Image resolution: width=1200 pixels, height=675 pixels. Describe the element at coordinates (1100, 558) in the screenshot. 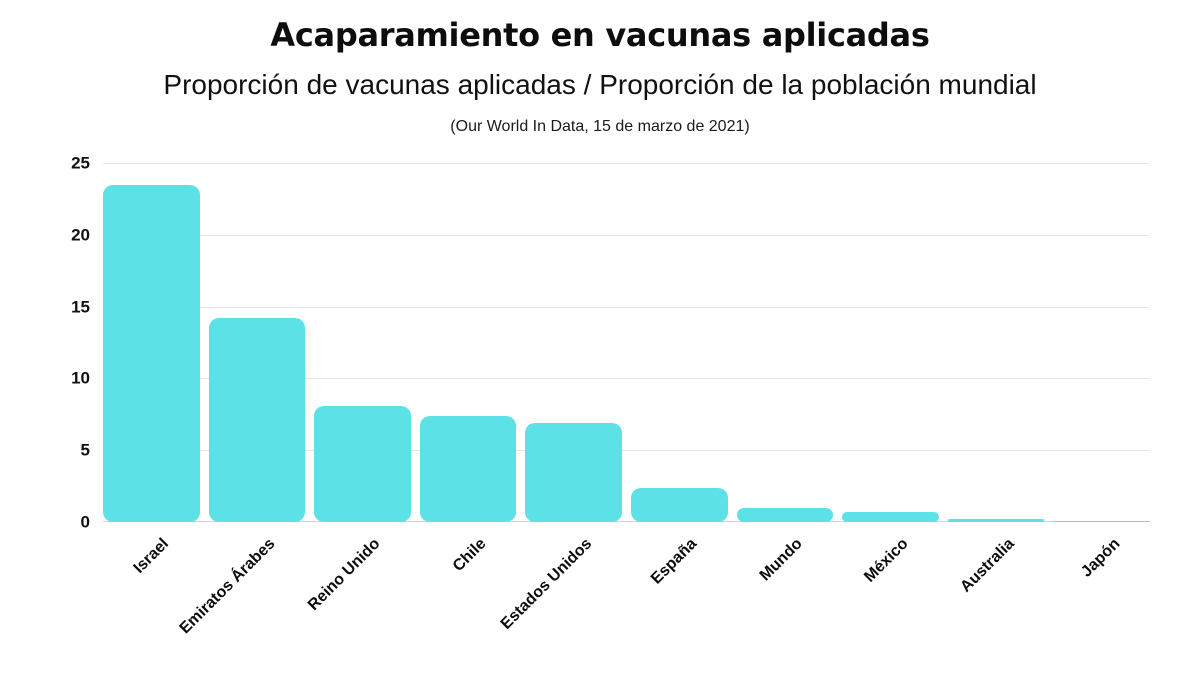

I see `x-tick-label: Japón` at that location.